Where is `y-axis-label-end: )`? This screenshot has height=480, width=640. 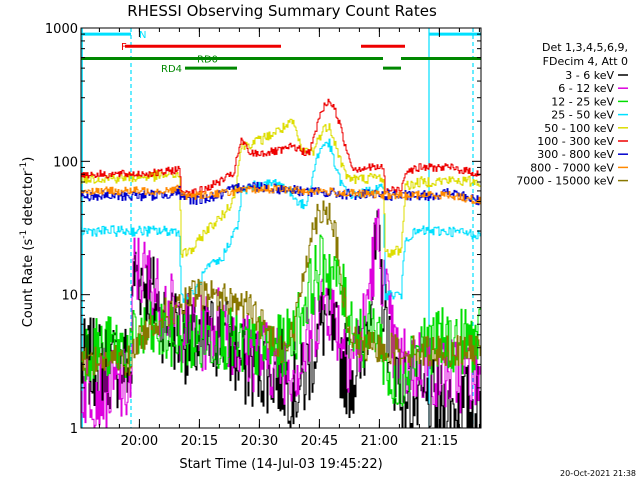
y-axis-label-end: ) is located at coordinates (28, 159).